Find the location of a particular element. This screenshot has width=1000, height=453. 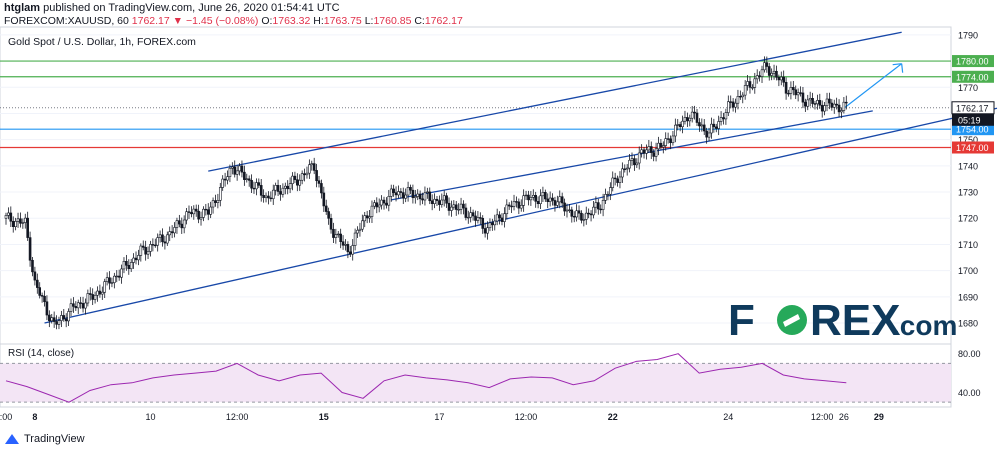

price-tick-label: 1710 is located at coordinates (968, 245).